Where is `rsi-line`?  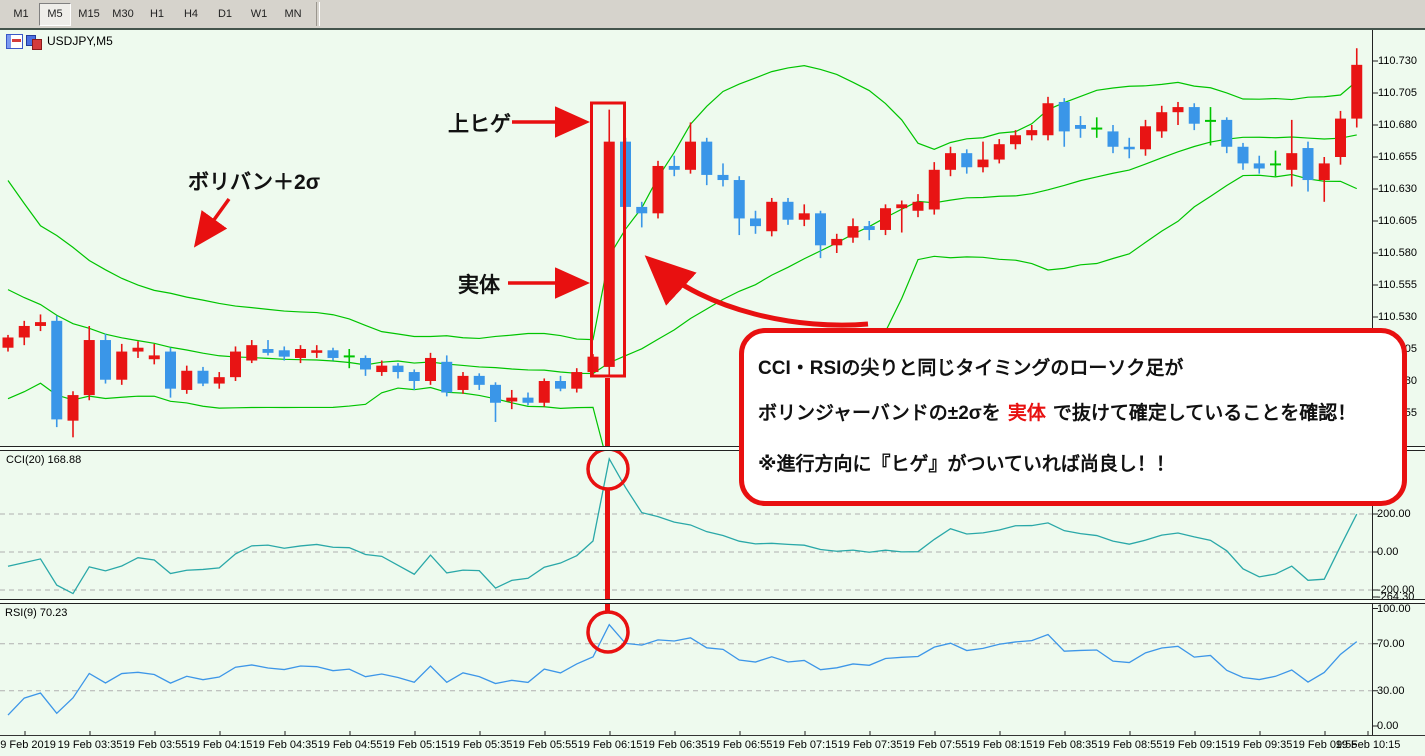
rsi-line is located at coordinates (682, 669).